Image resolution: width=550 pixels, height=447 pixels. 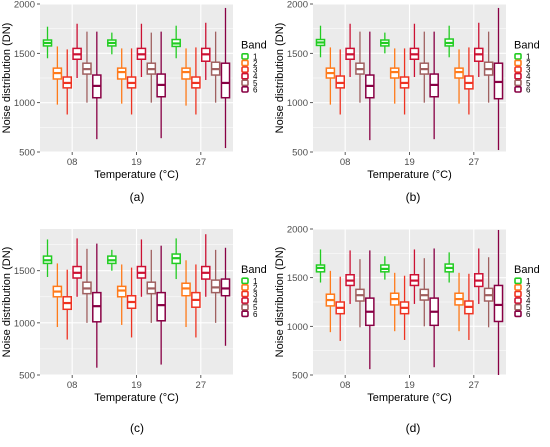 What do you see at coordinates (255, 56) in the screenshot?
I see `legend-label-band-1: 1` at bounding box center [255, 56].